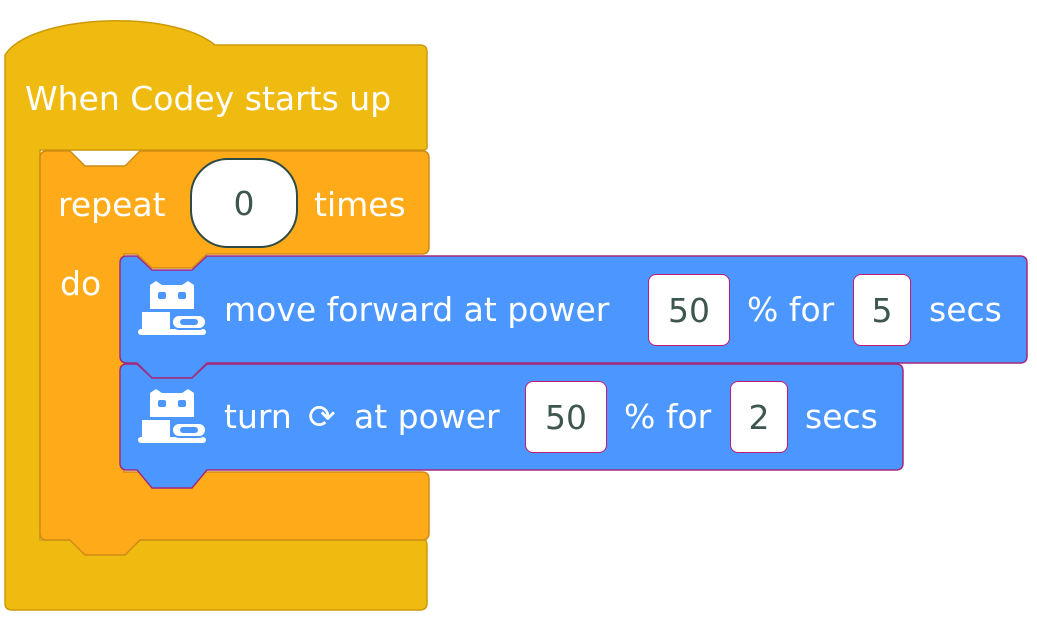 The height and width of the screenshot is (623, 1037). What do you see at coordinates (882, 310) in the screenshot?
I see `move-duration-field: 5` at bounding box center [882, 310].